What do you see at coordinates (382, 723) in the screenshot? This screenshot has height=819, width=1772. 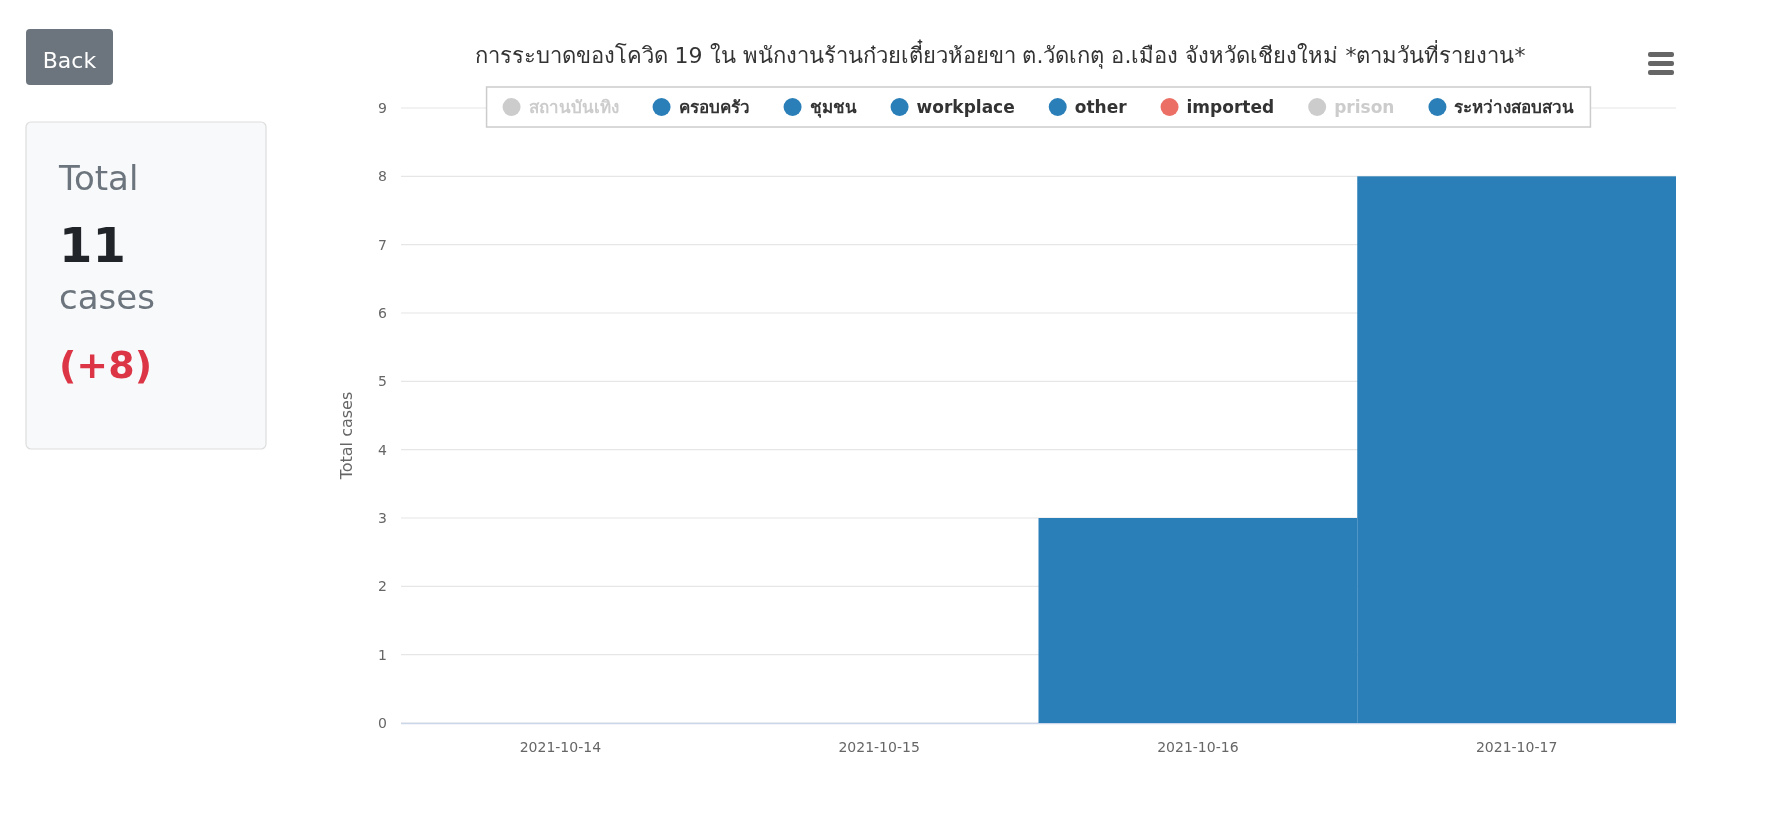 I see `y-tick-label: 0` at bounding box center [382, 723].